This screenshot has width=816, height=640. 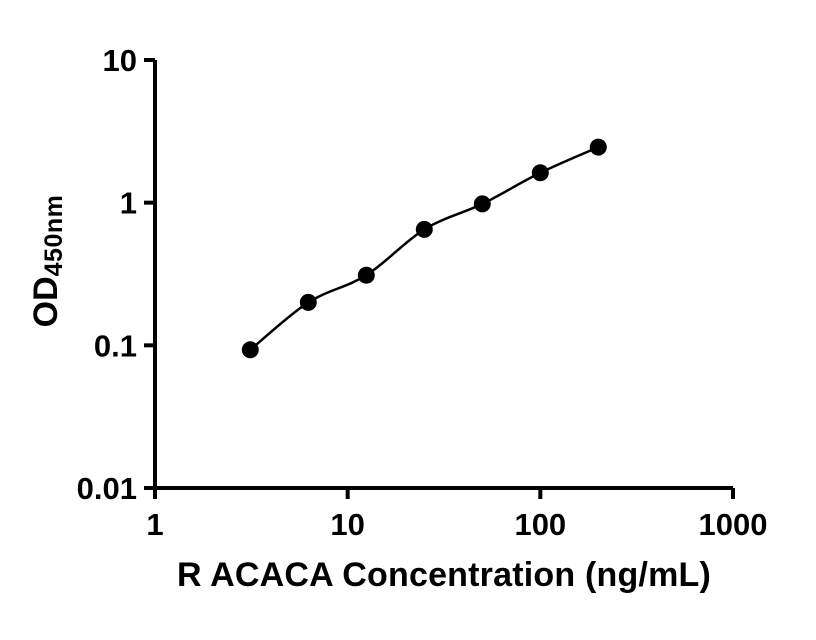 What do you see at coordinates (154, 524) in the screenshot?
I see `x-axis-tick-label: 1` at bounding box center [154, 524].